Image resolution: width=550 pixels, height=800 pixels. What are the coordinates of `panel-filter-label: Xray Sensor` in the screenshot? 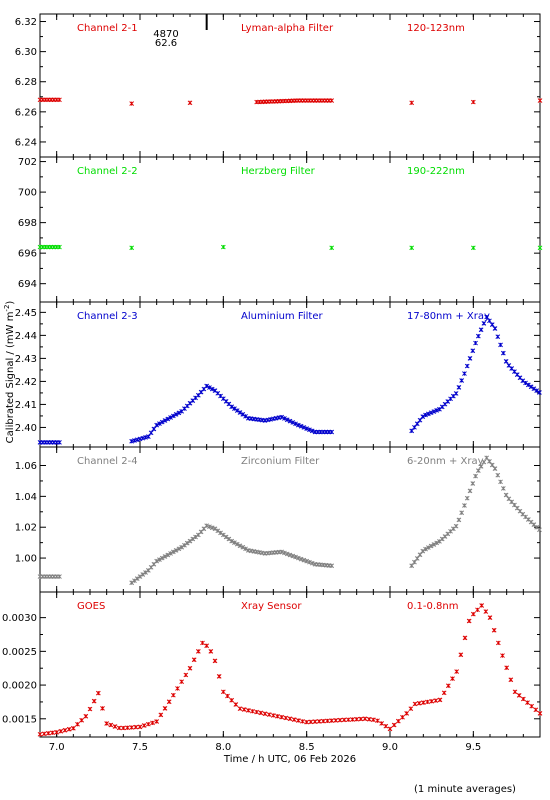 It's located at (271, 606).